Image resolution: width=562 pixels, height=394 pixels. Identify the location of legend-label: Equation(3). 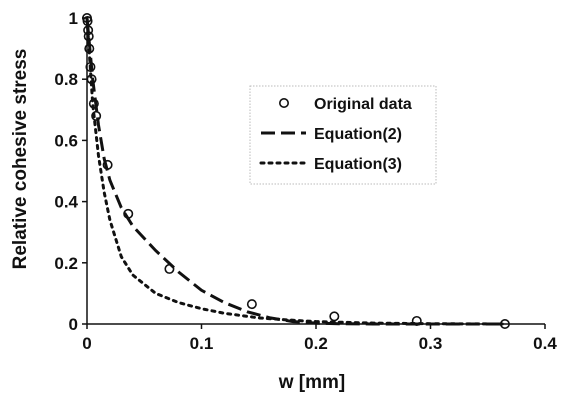
(358, 164).